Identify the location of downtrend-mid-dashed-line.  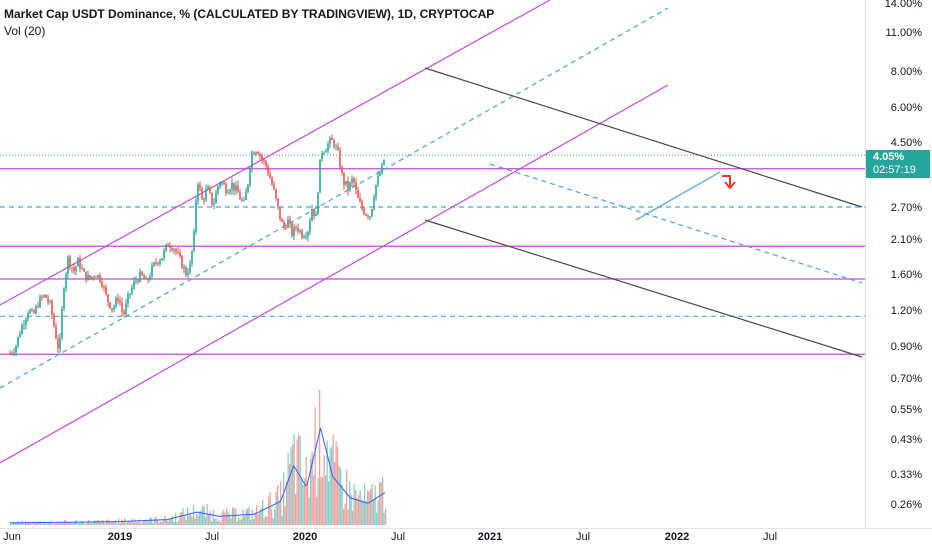
(676, 223).